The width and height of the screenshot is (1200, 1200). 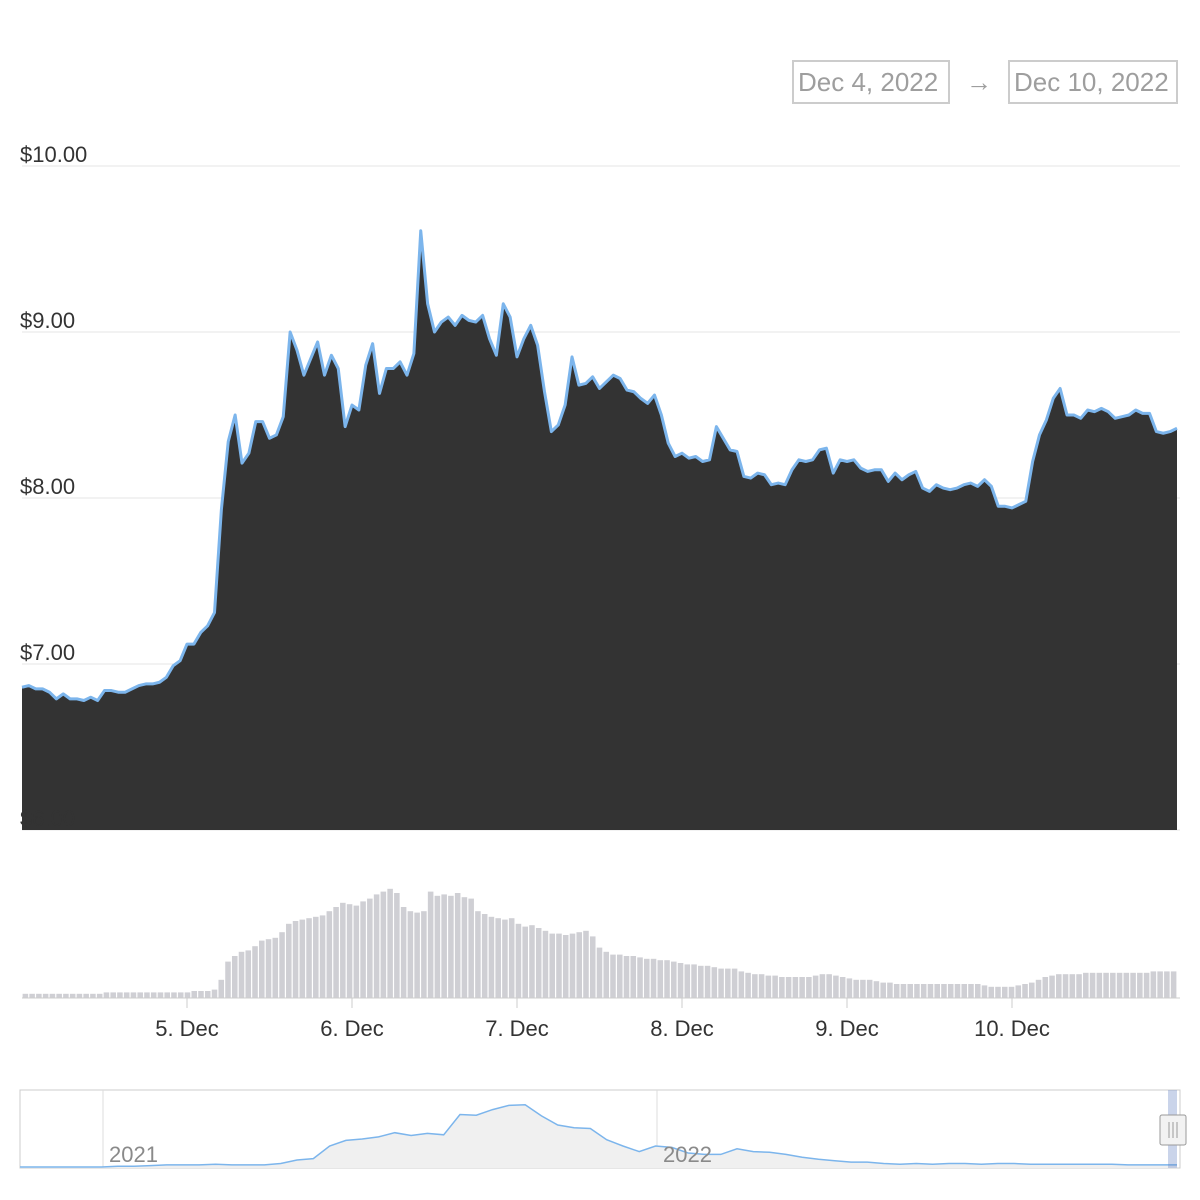 What do you see at coordinates (871, 82) in the screenshot?
I see `range-start-input: Dec 4, 2022` at bounding box center [871, 82].